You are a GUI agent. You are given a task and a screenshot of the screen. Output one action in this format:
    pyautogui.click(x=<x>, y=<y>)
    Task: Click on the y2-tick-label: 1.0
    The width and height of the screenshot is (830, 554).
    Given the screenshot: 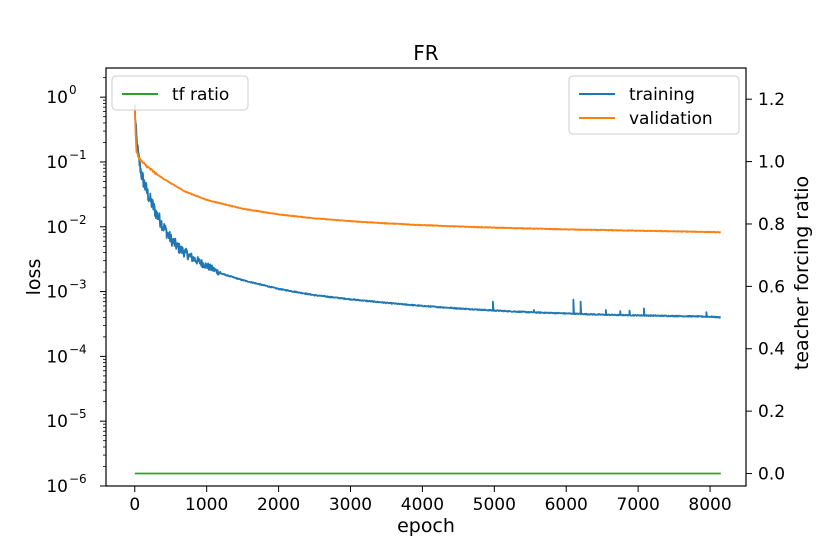 What is the action you would take?
    pyautogui.click(x=771, y=163)
    